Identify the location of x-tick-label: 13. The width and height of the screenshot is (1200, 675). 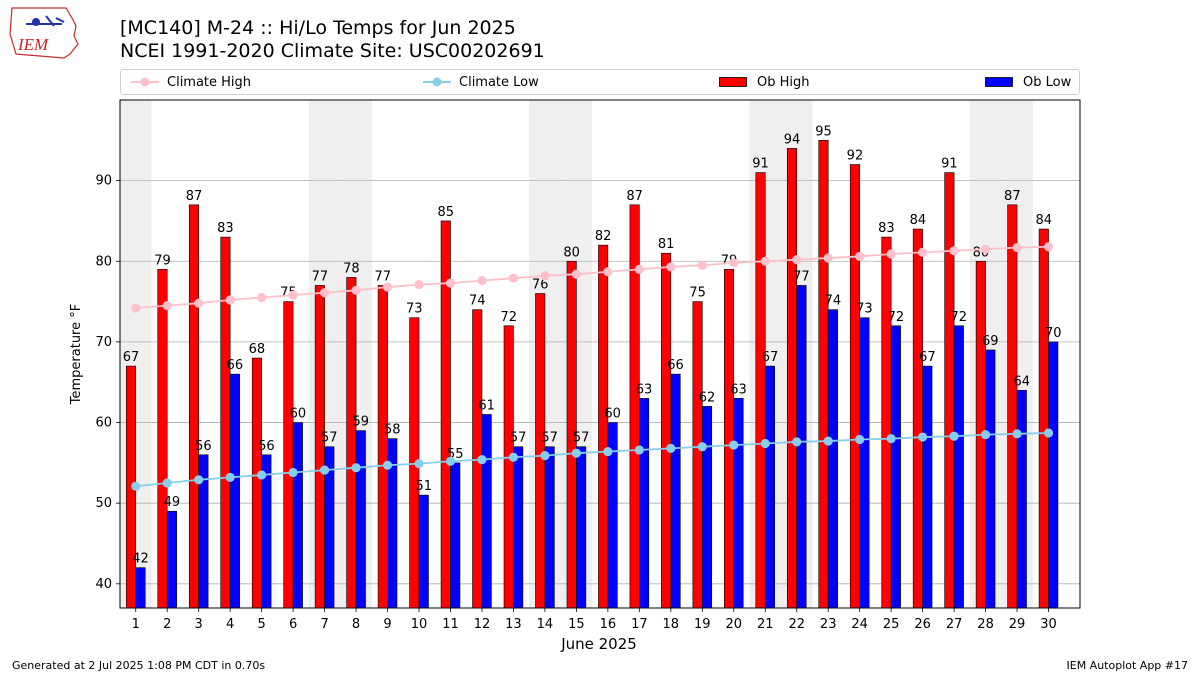
(513, 624).